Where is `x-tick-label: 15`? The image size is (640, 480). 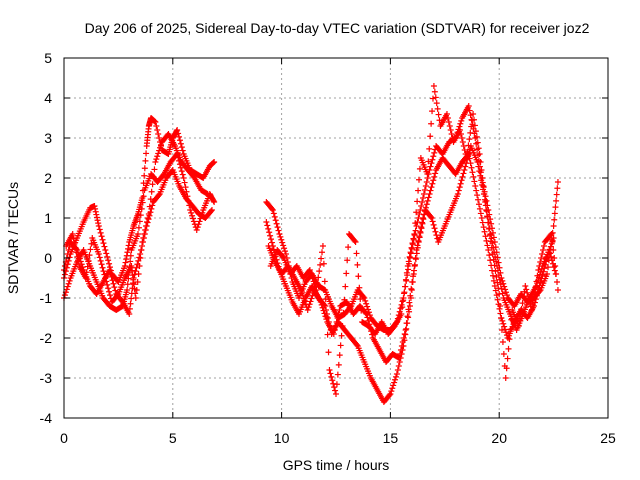 x-tick-label: 15 is located at coordinates (391, 438).